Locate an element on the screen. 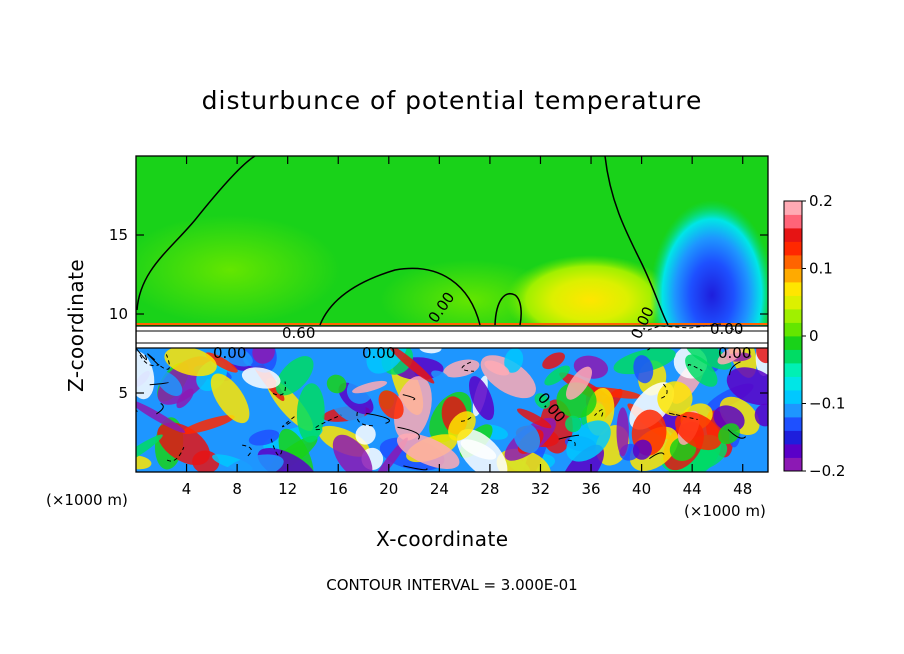  x-tick-label: 20 is located at coordinates (388, 489).